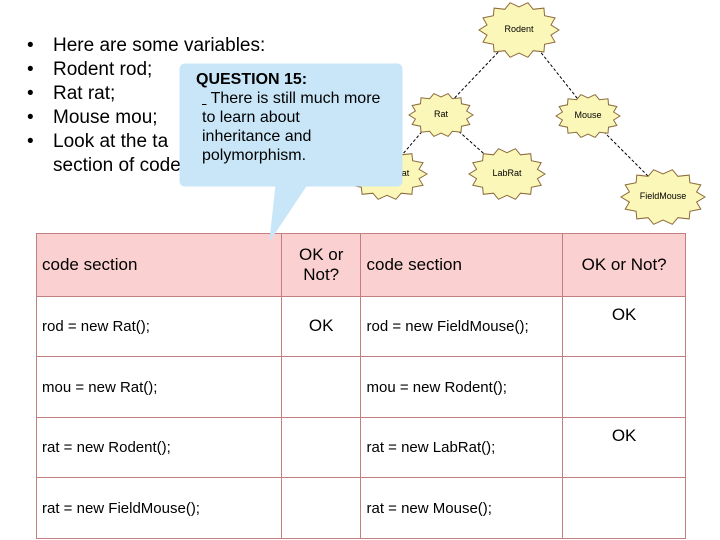  What do you see at coordinates (624, 265) in the screenshot?
I see `header-ok-2: OK or Not?` at bounding box center [624, 265].